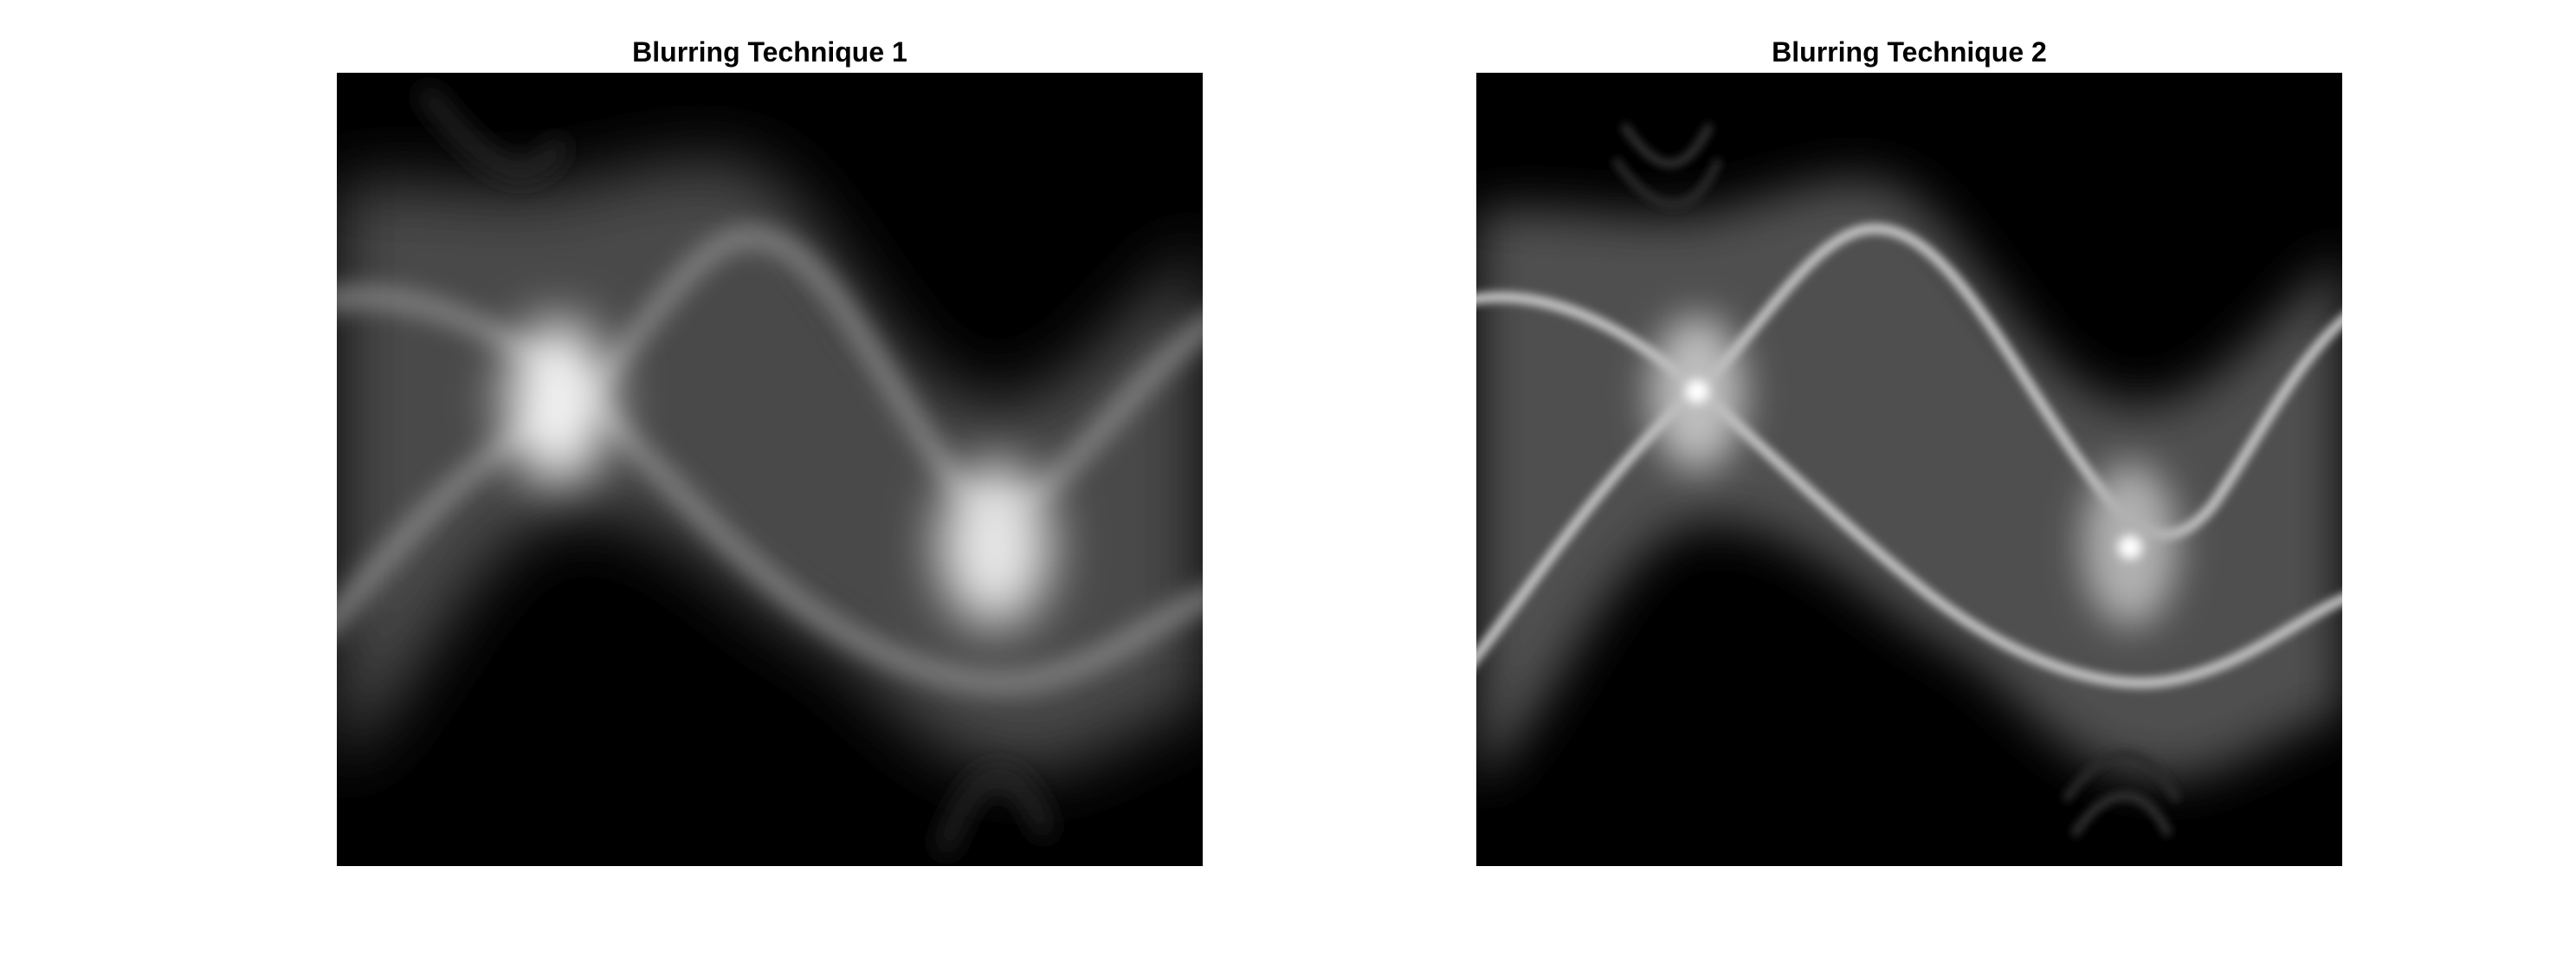 The height and width of the screenshot is (970, 2576). Describe the element at coordinates (770, 52) in the screenshot. I see `panel-1-title: Blurring Technique 1` at that location.